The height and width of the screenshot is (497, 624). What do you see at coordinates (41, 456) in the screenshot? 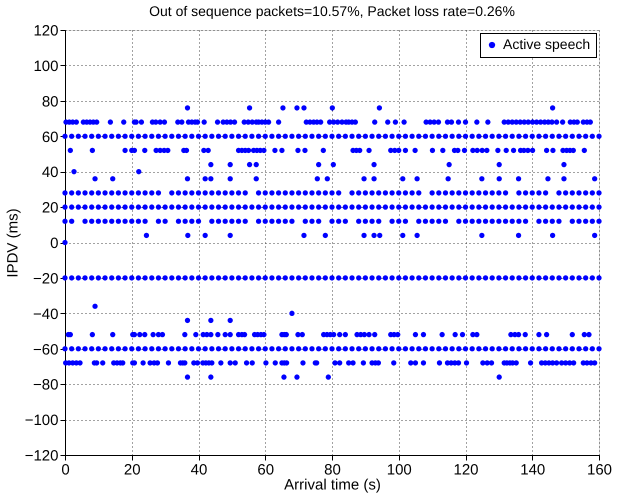
I see `y-tick-label: −120` at bounding box center [41, 456].